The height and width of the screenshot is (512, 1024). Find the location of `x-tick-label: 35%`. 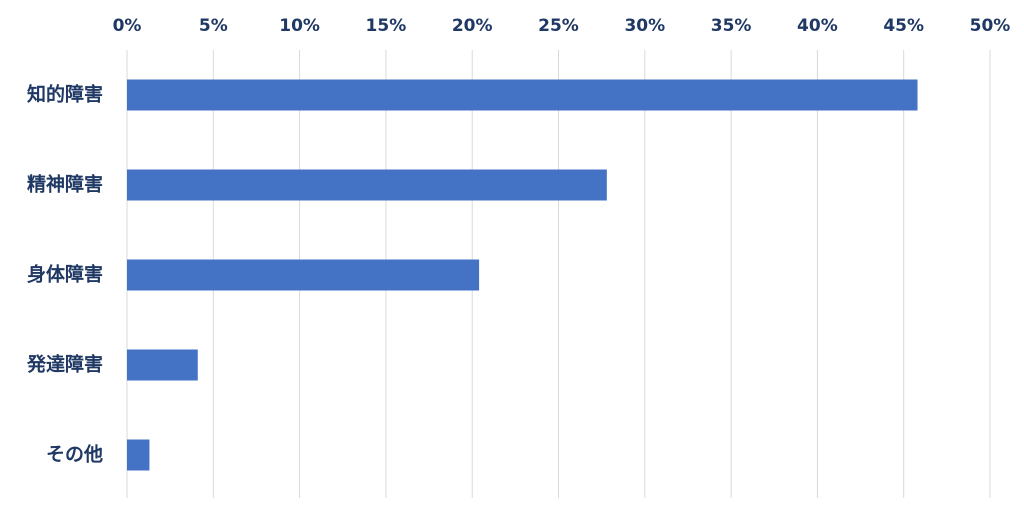

x-tick-label: 35% is located at coordinates (731, 26).